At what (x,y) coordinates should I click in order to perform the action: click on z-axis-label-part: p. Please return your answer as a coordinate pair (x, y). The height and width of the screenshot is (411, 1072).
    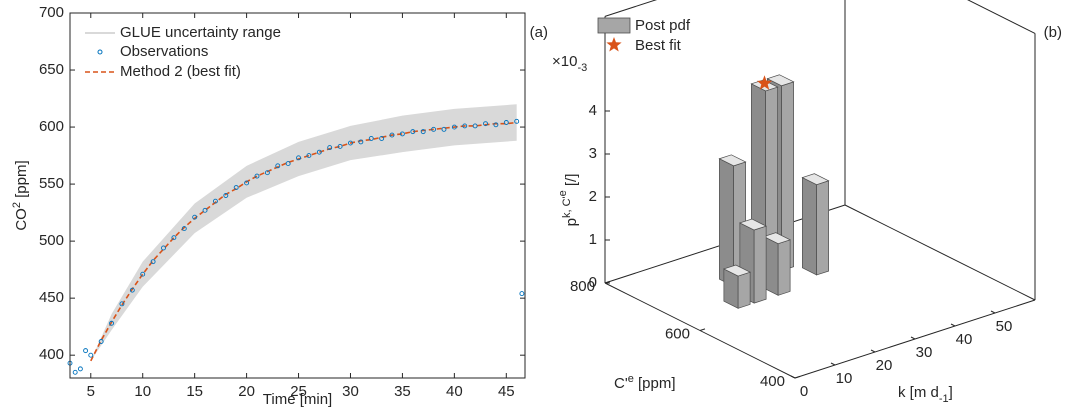
    Looking at the image, I should click on (571, 222).